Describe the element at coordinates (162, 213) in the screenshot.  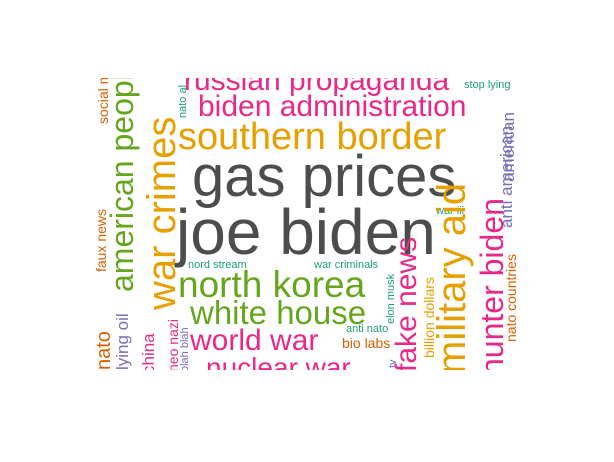
I see `word-war-crimes: war crimes` at that location.